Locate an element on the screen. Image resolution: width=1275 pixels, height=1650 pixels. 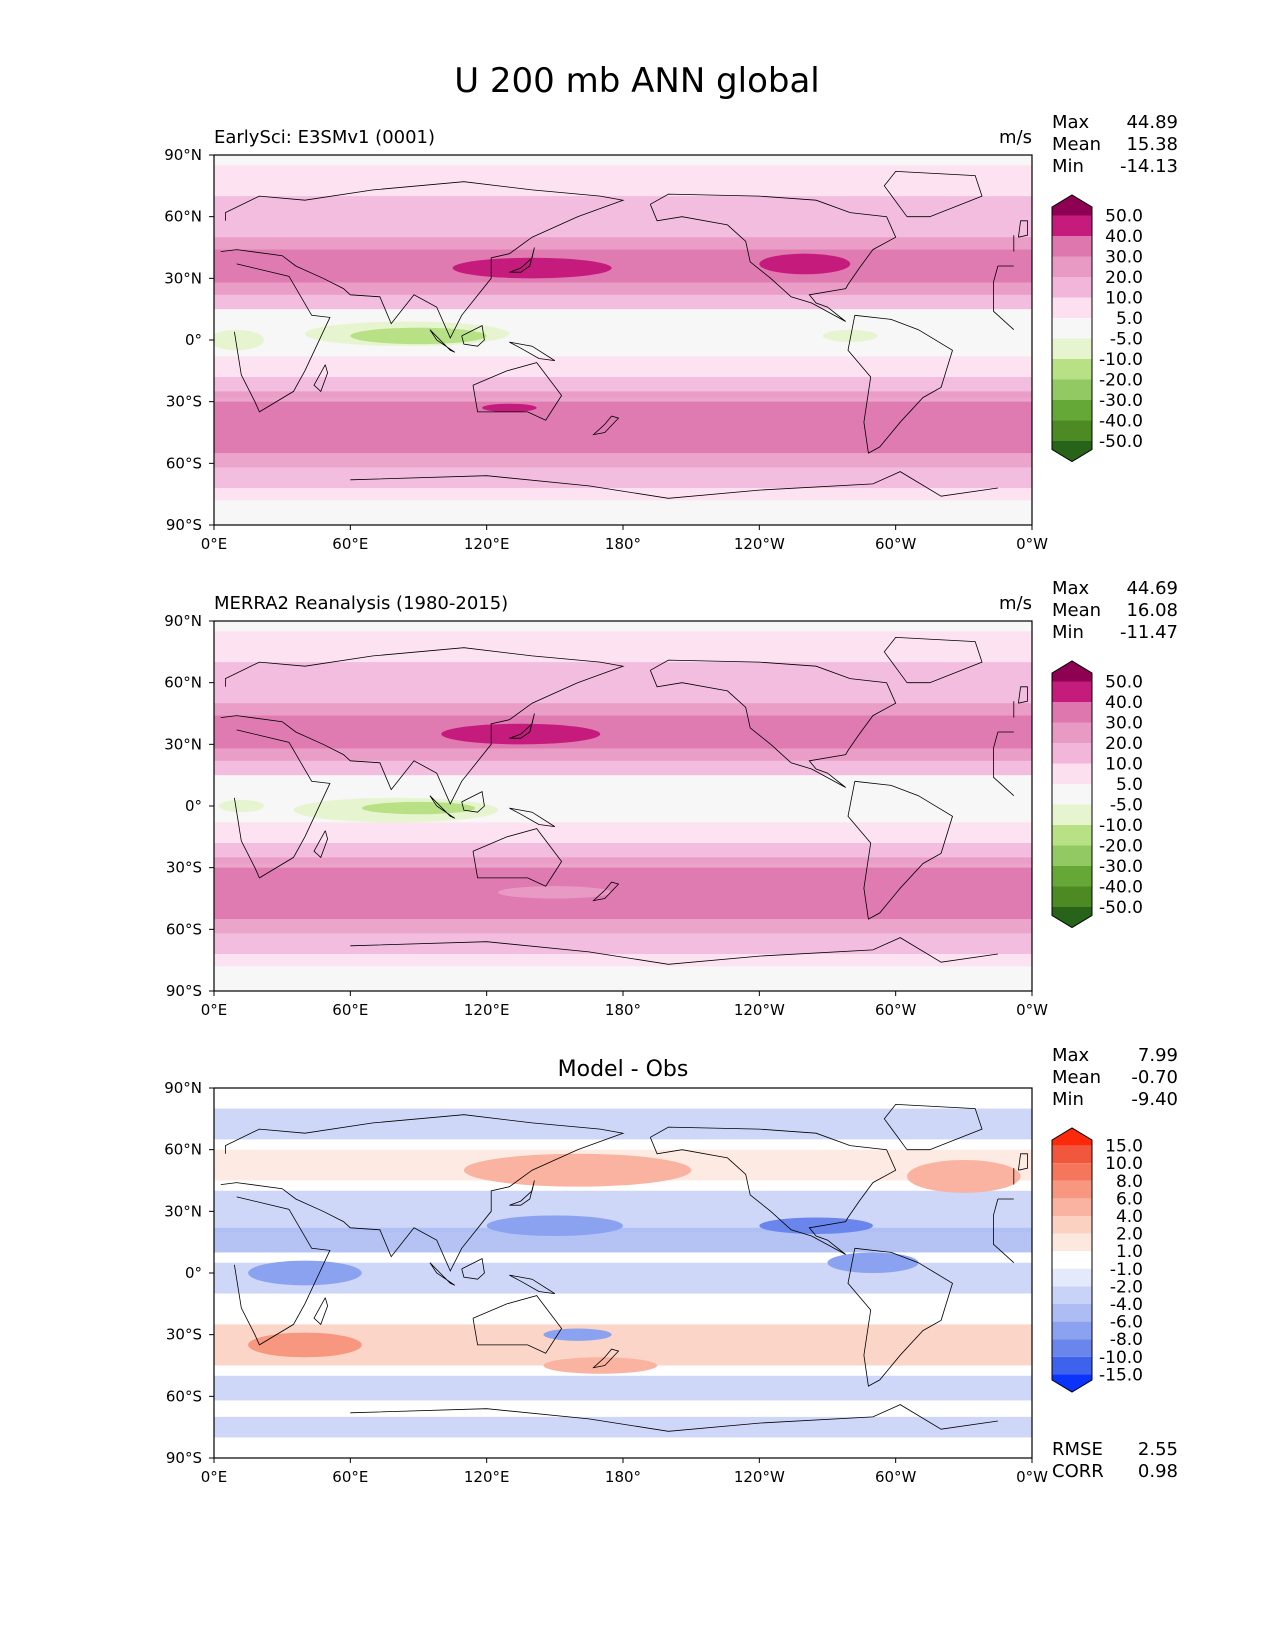
y-tick-label: 90°S is located at coordinates (184, 991).